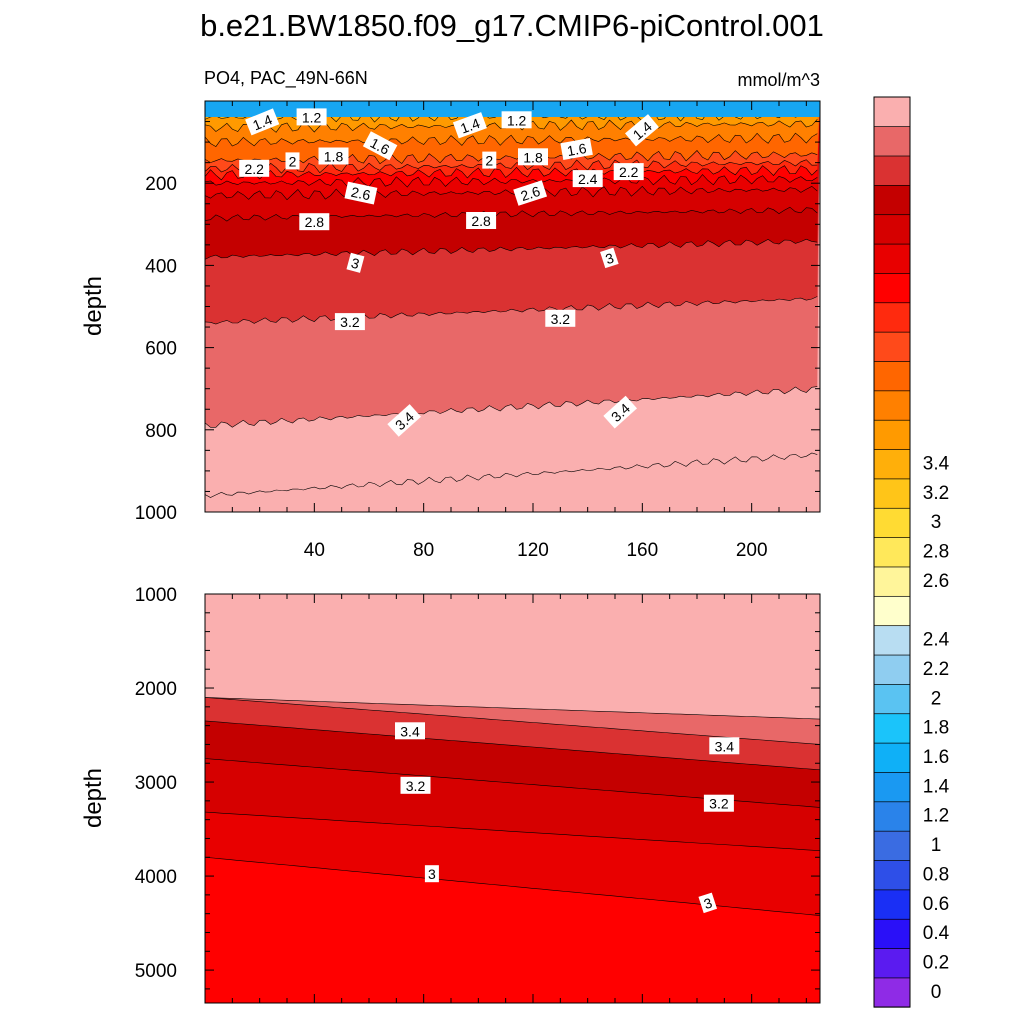 Image resolution: width=1024 pixels, height=1024 pixels. What do you see at coordinates (511, 181) in the screenshot?
I see `upper-contour-2.4` at bounding box center [511, 181].